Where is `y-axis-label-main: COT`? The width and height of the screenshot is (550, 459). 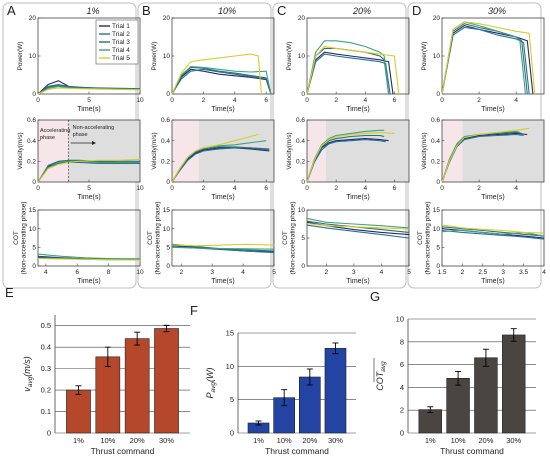
y-axis-label-main: COT is located at coordinates (380, 380).